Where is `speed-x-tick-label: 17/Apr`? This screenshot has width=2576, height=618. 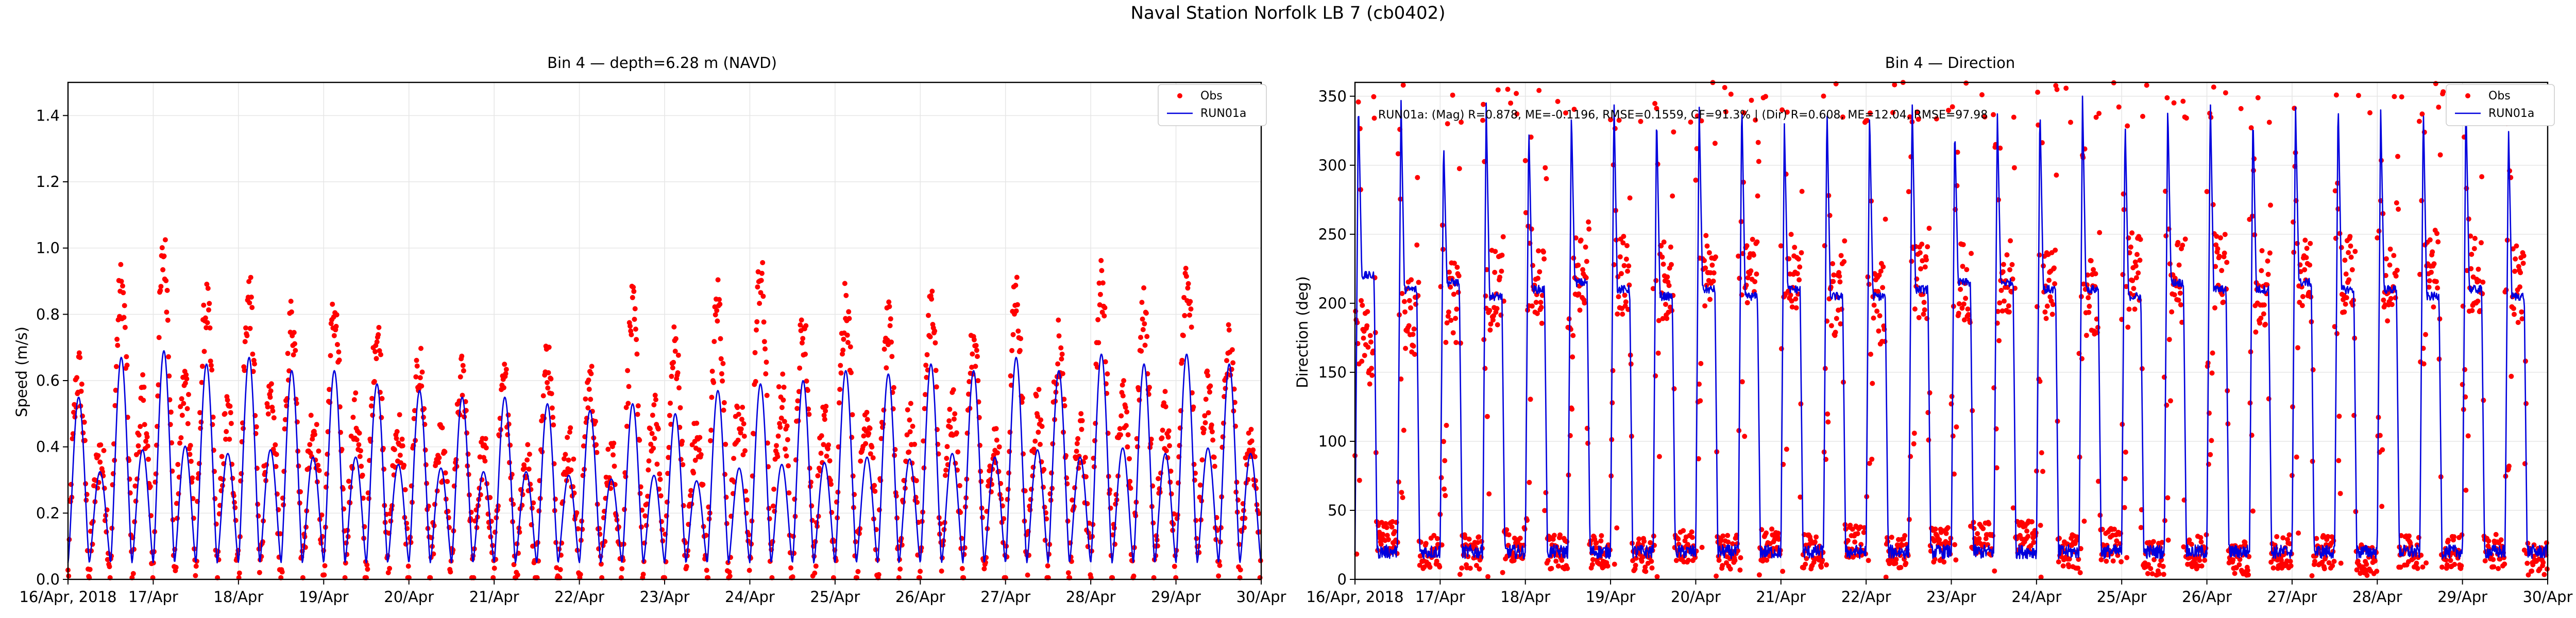
speed-x-tick-label: 17/Apr is located at coordinates (153, 597).